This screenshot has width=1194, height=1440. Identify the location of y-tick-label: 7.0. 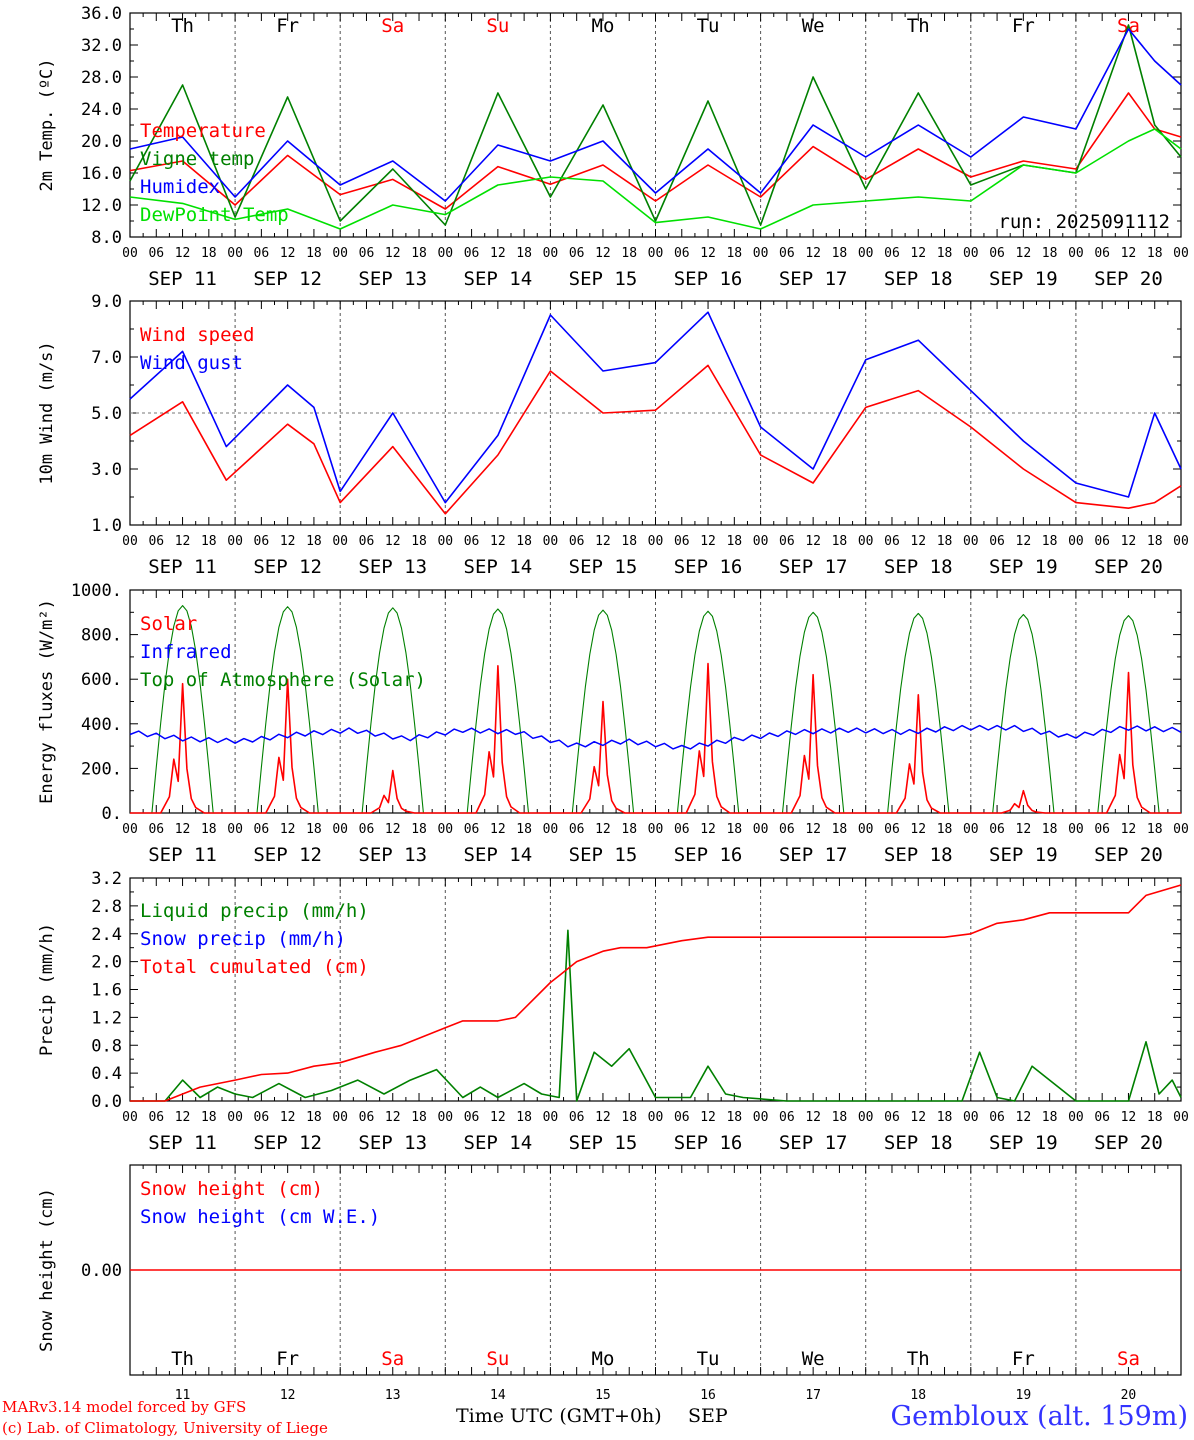
(106, 358).